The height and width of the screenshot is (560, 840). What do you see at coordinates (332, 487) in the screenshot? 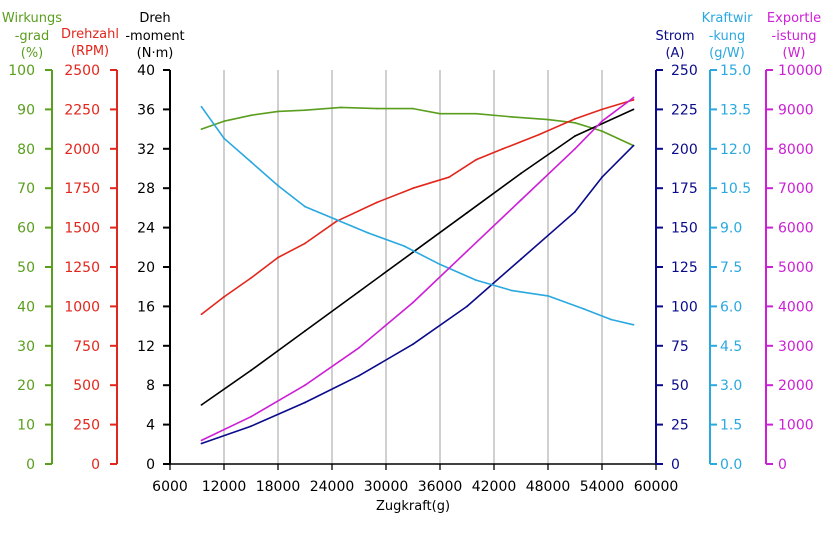
I see `x-tick-label: 24000` at bounding box center [332, 487].